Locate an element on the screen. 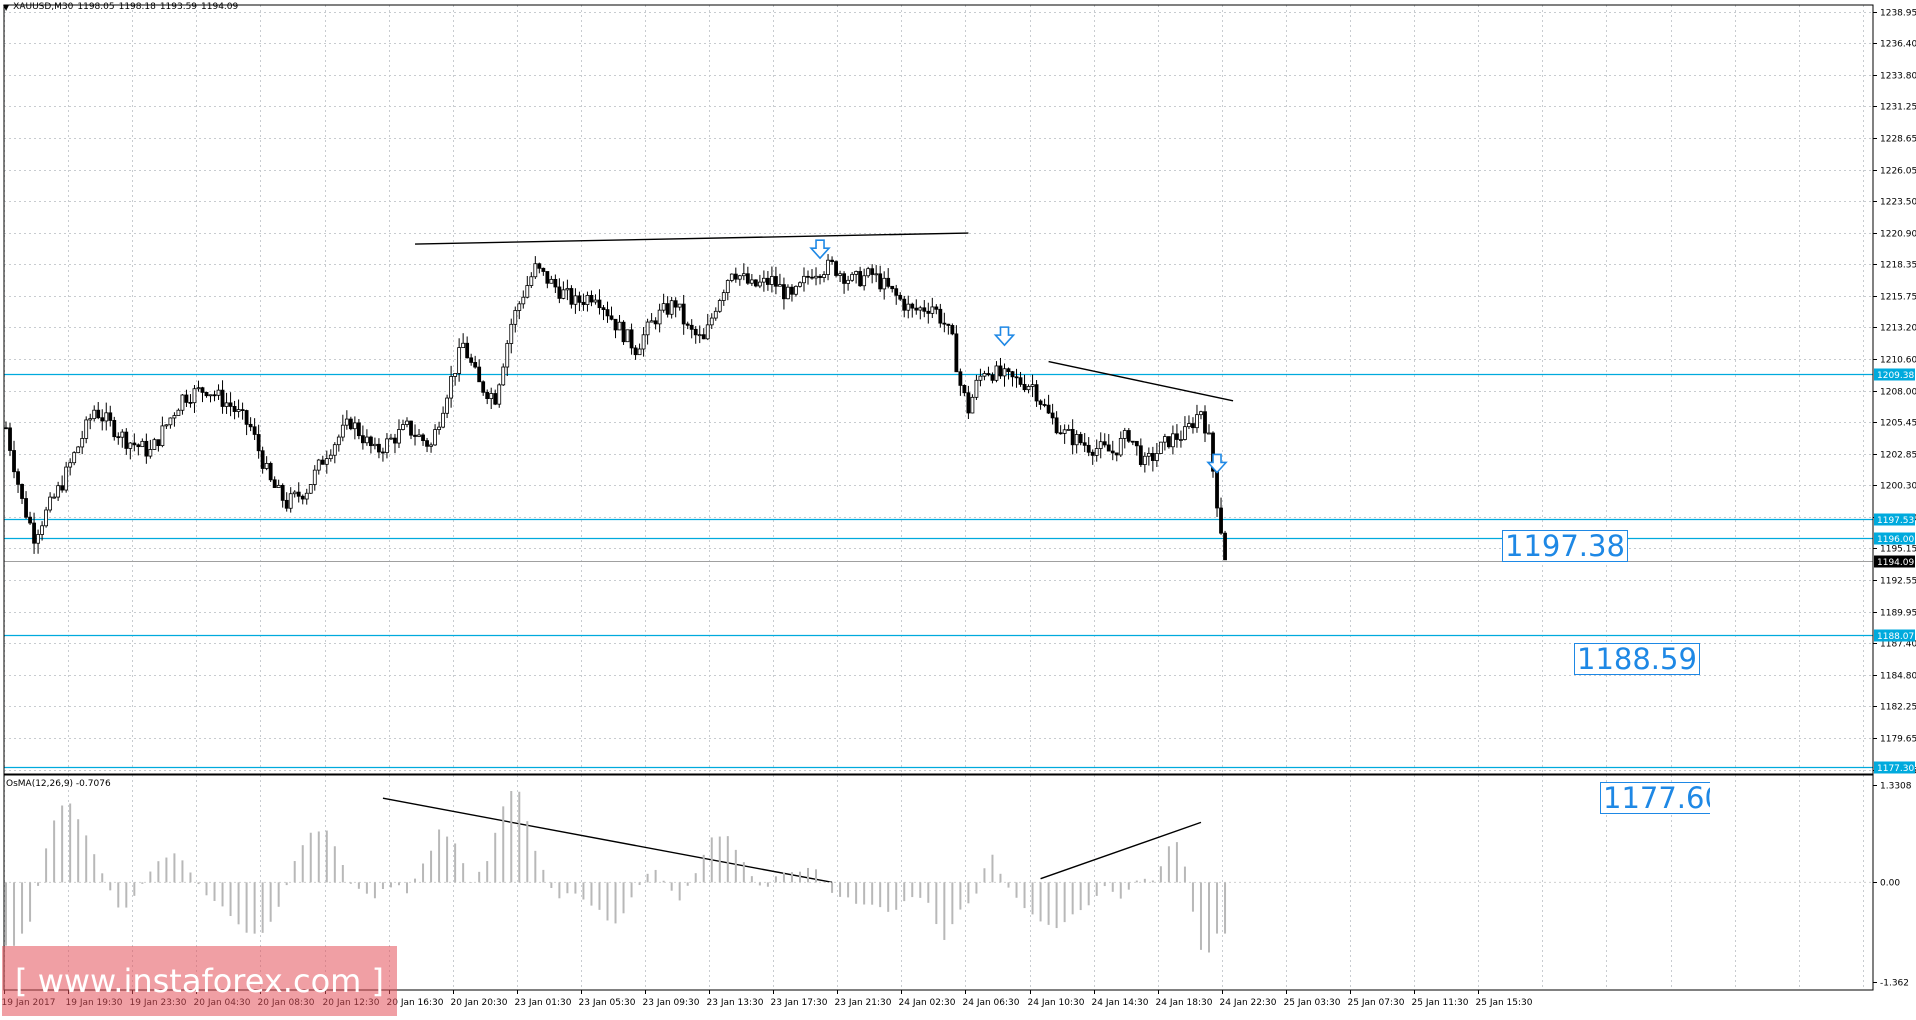 The image size is (1916, 1020). blue-down-arrow-icon is located at coordinates (820, 249).